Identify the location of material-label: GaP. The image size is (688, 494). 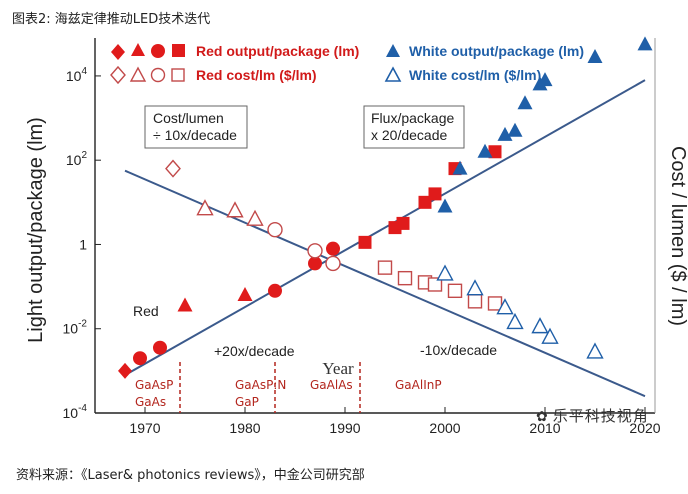
(247, 402).